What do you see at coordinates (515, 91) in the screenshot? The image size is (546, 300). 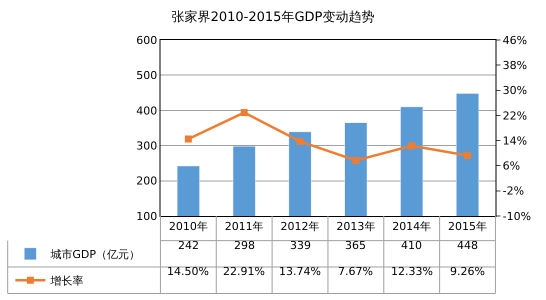 I see `y2-tick-label: 30%` at bounding box center [515, 91].